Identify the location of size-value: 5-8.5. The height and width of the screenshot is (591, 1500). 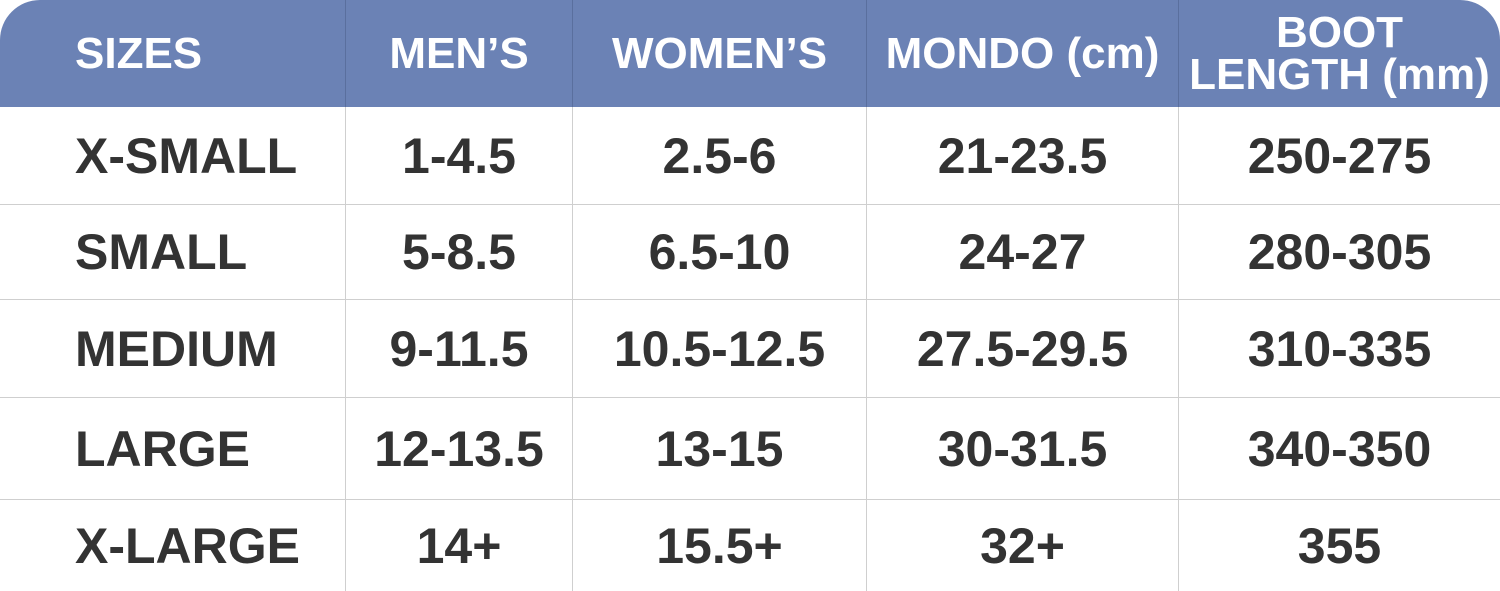
(458, 252).